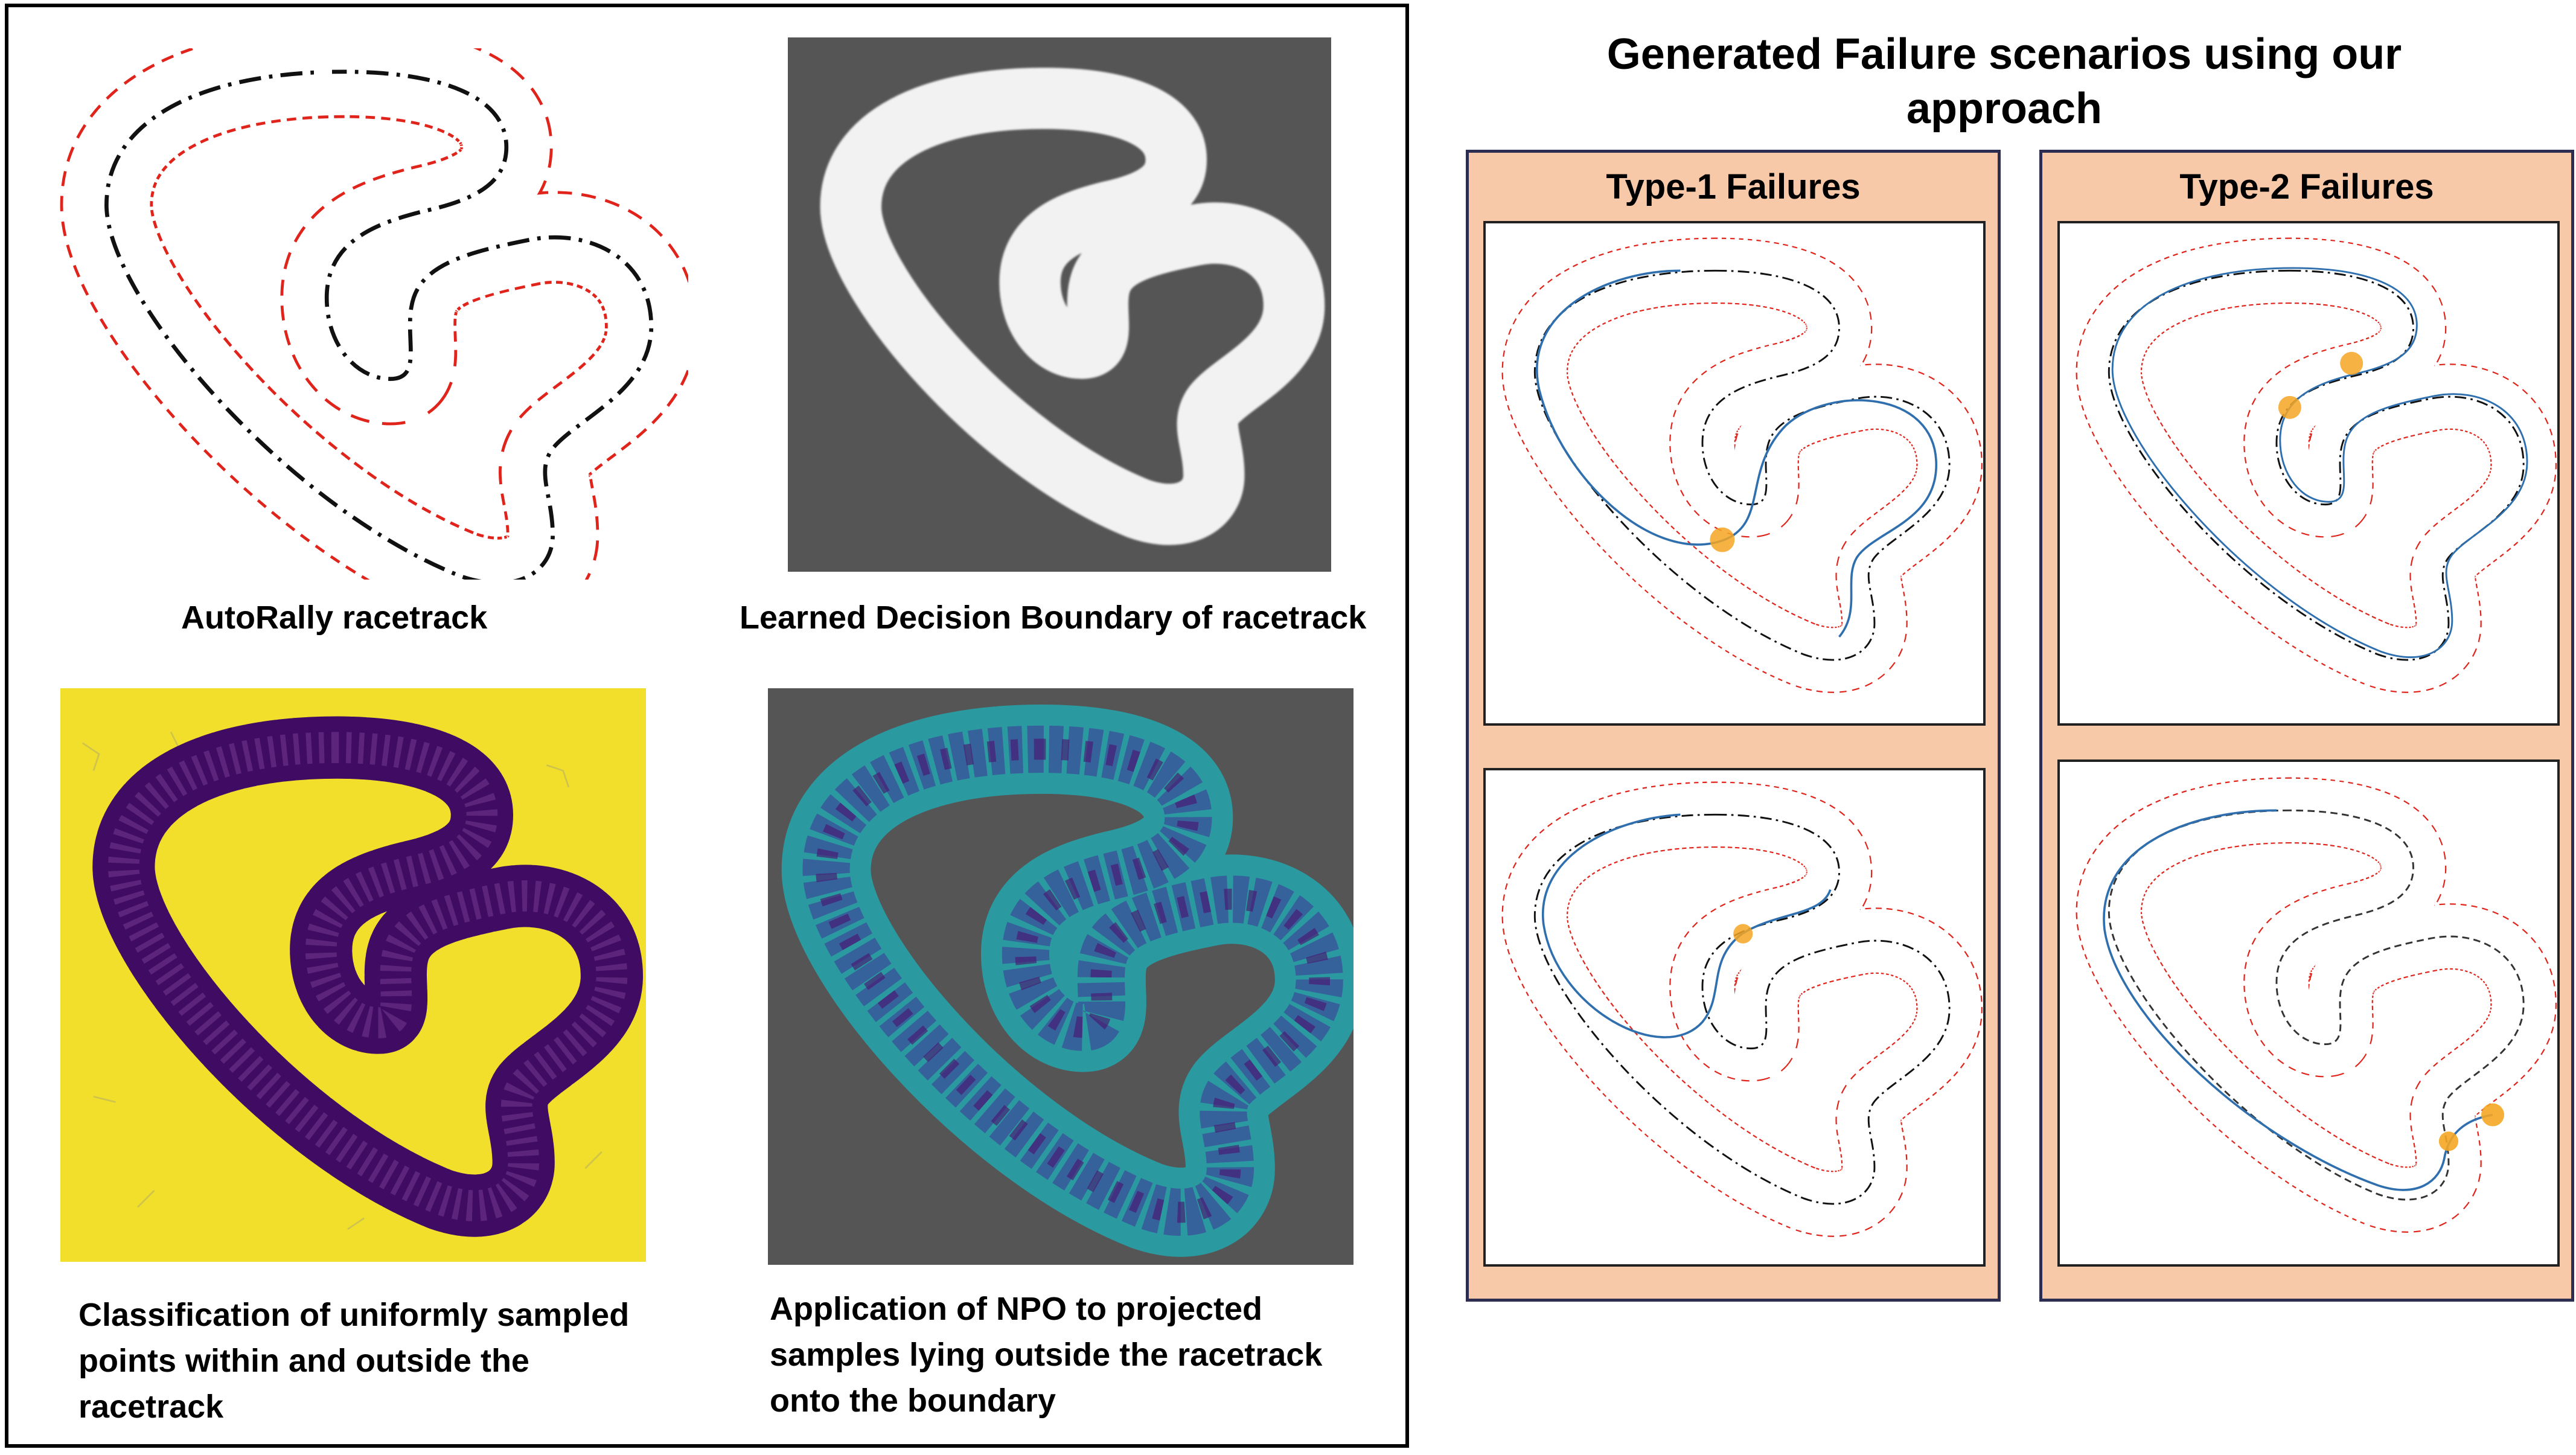 This screenshot has width=2576, height=1455. What do you see at coordinates (368, 976) in the screenshot?
I see `inside-samples` at bounding box center [368, 976].